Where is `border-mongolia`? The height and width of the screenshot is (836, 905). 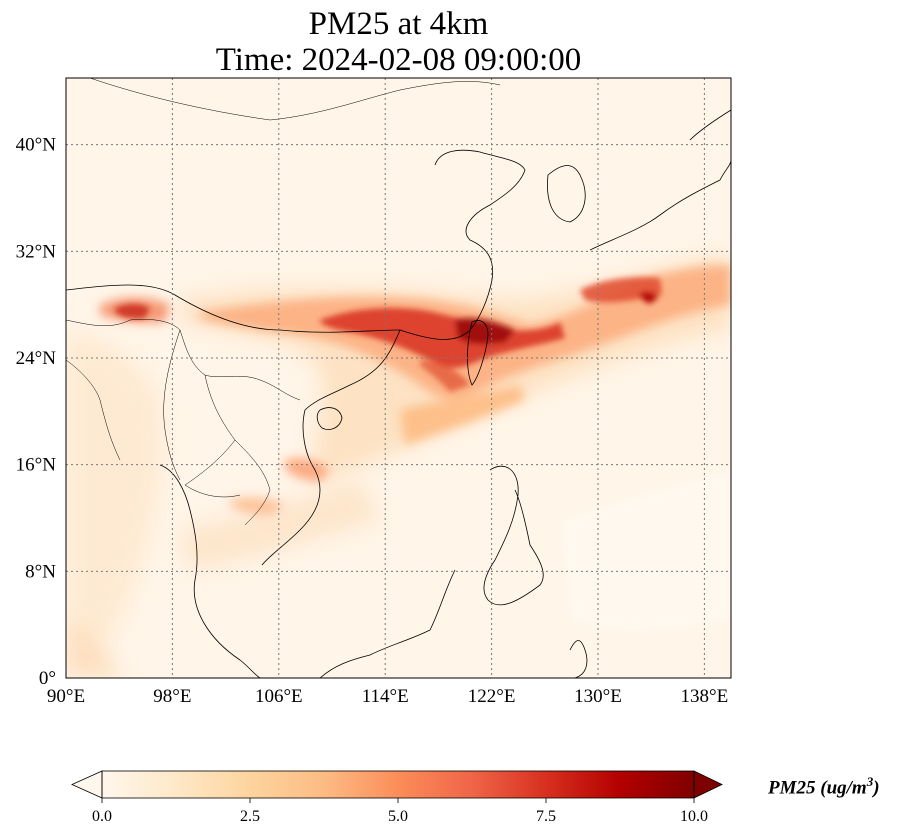
border-mongolia is located at coordinates (295, 99).